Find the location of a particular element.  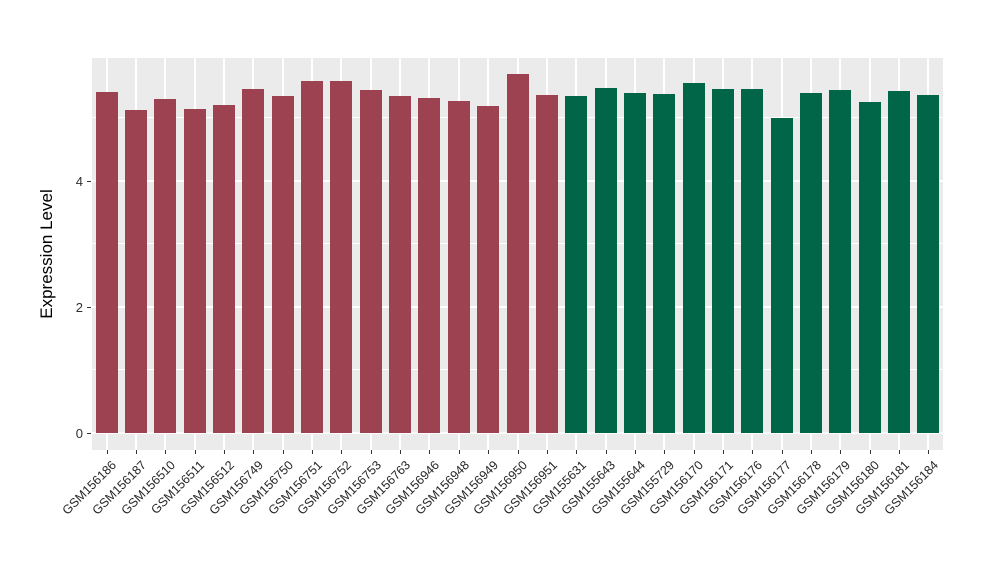

bar-GSM155631 is located at coordinates (576, 264).